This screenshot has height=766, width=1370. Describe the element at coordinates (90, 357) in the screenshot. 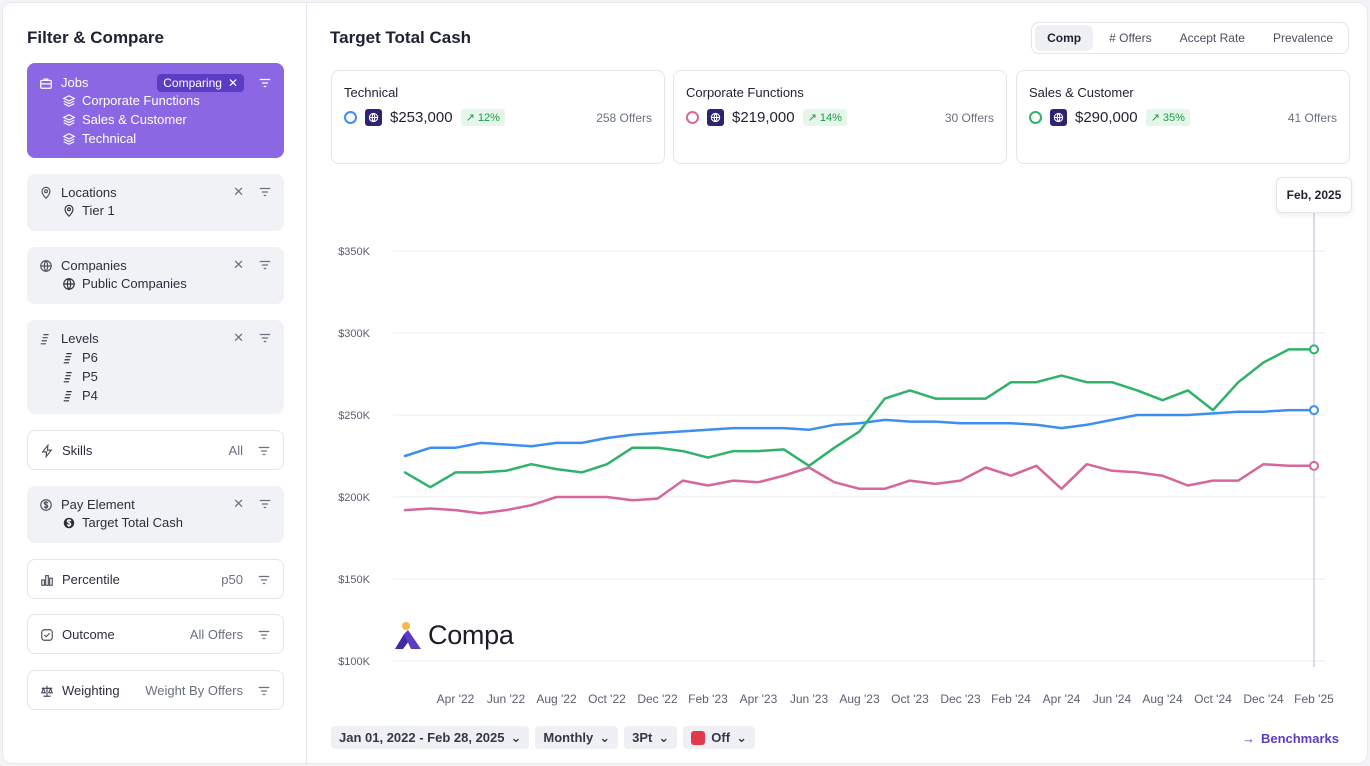

I see `levels-item: P6` at that location.